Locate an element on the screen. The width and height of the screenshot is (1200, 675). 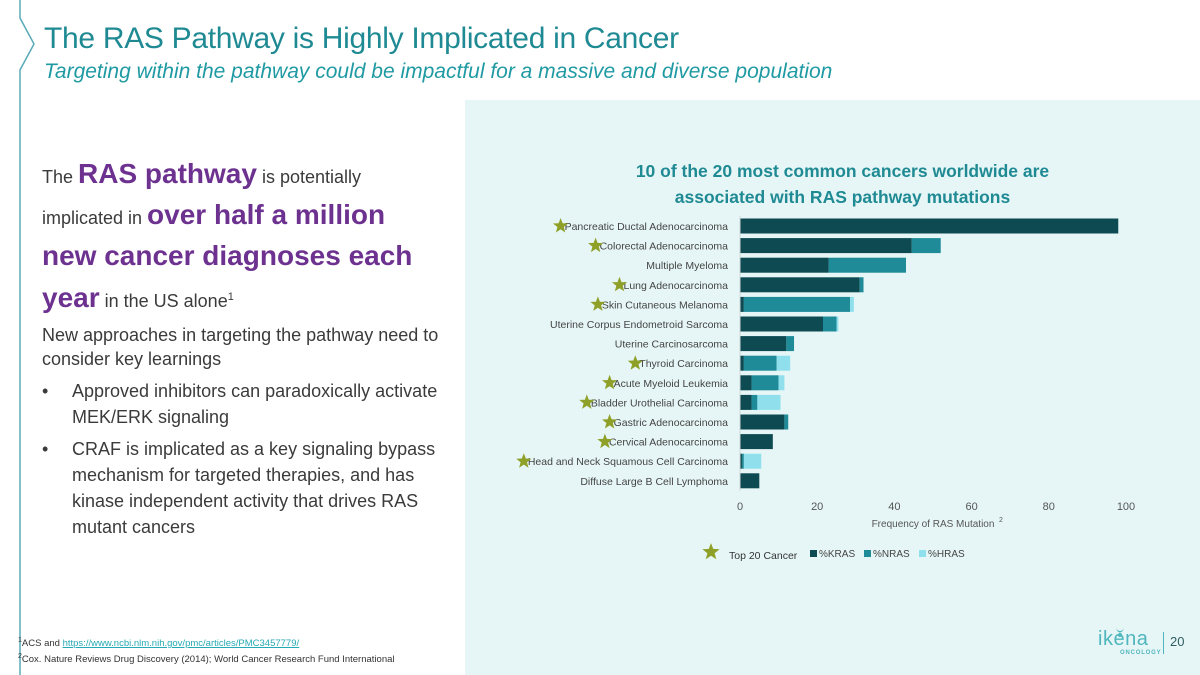
x-tick-label: 20 is located at coordinates (817, 507).